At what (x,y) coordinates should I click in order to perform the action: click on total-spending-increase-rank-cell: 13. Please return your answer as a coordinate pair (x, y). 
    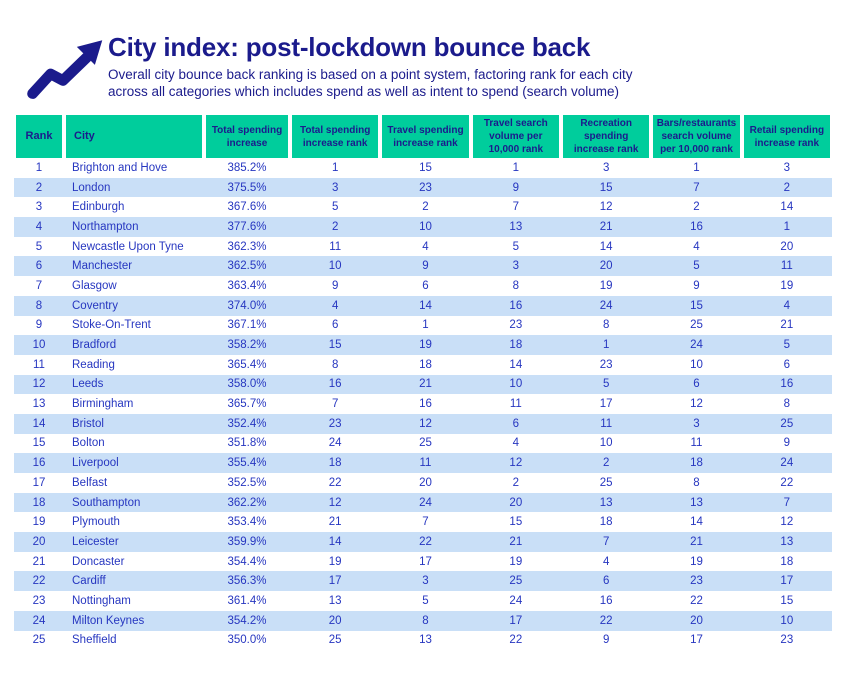
    Looking at the image, I should click on (335, 600).